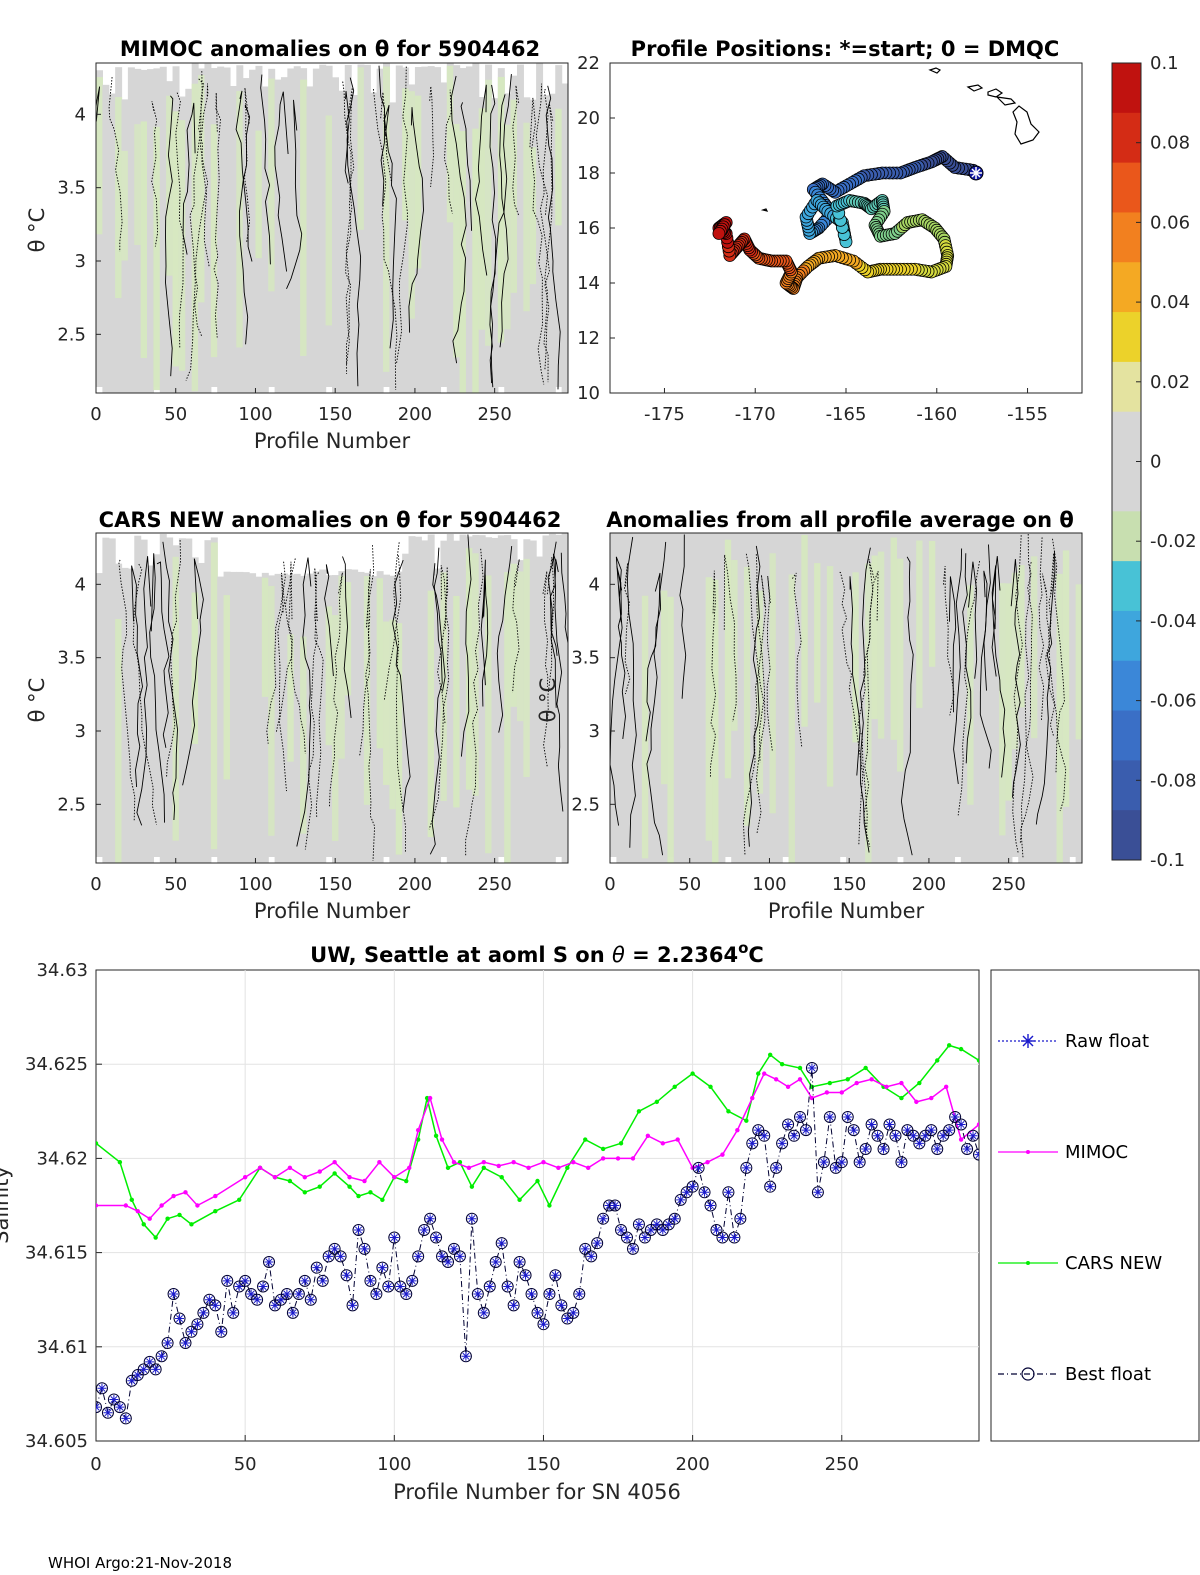  Describe the element at coordinates (332, 698) in the screenshot. I see `cars-field` at that location.